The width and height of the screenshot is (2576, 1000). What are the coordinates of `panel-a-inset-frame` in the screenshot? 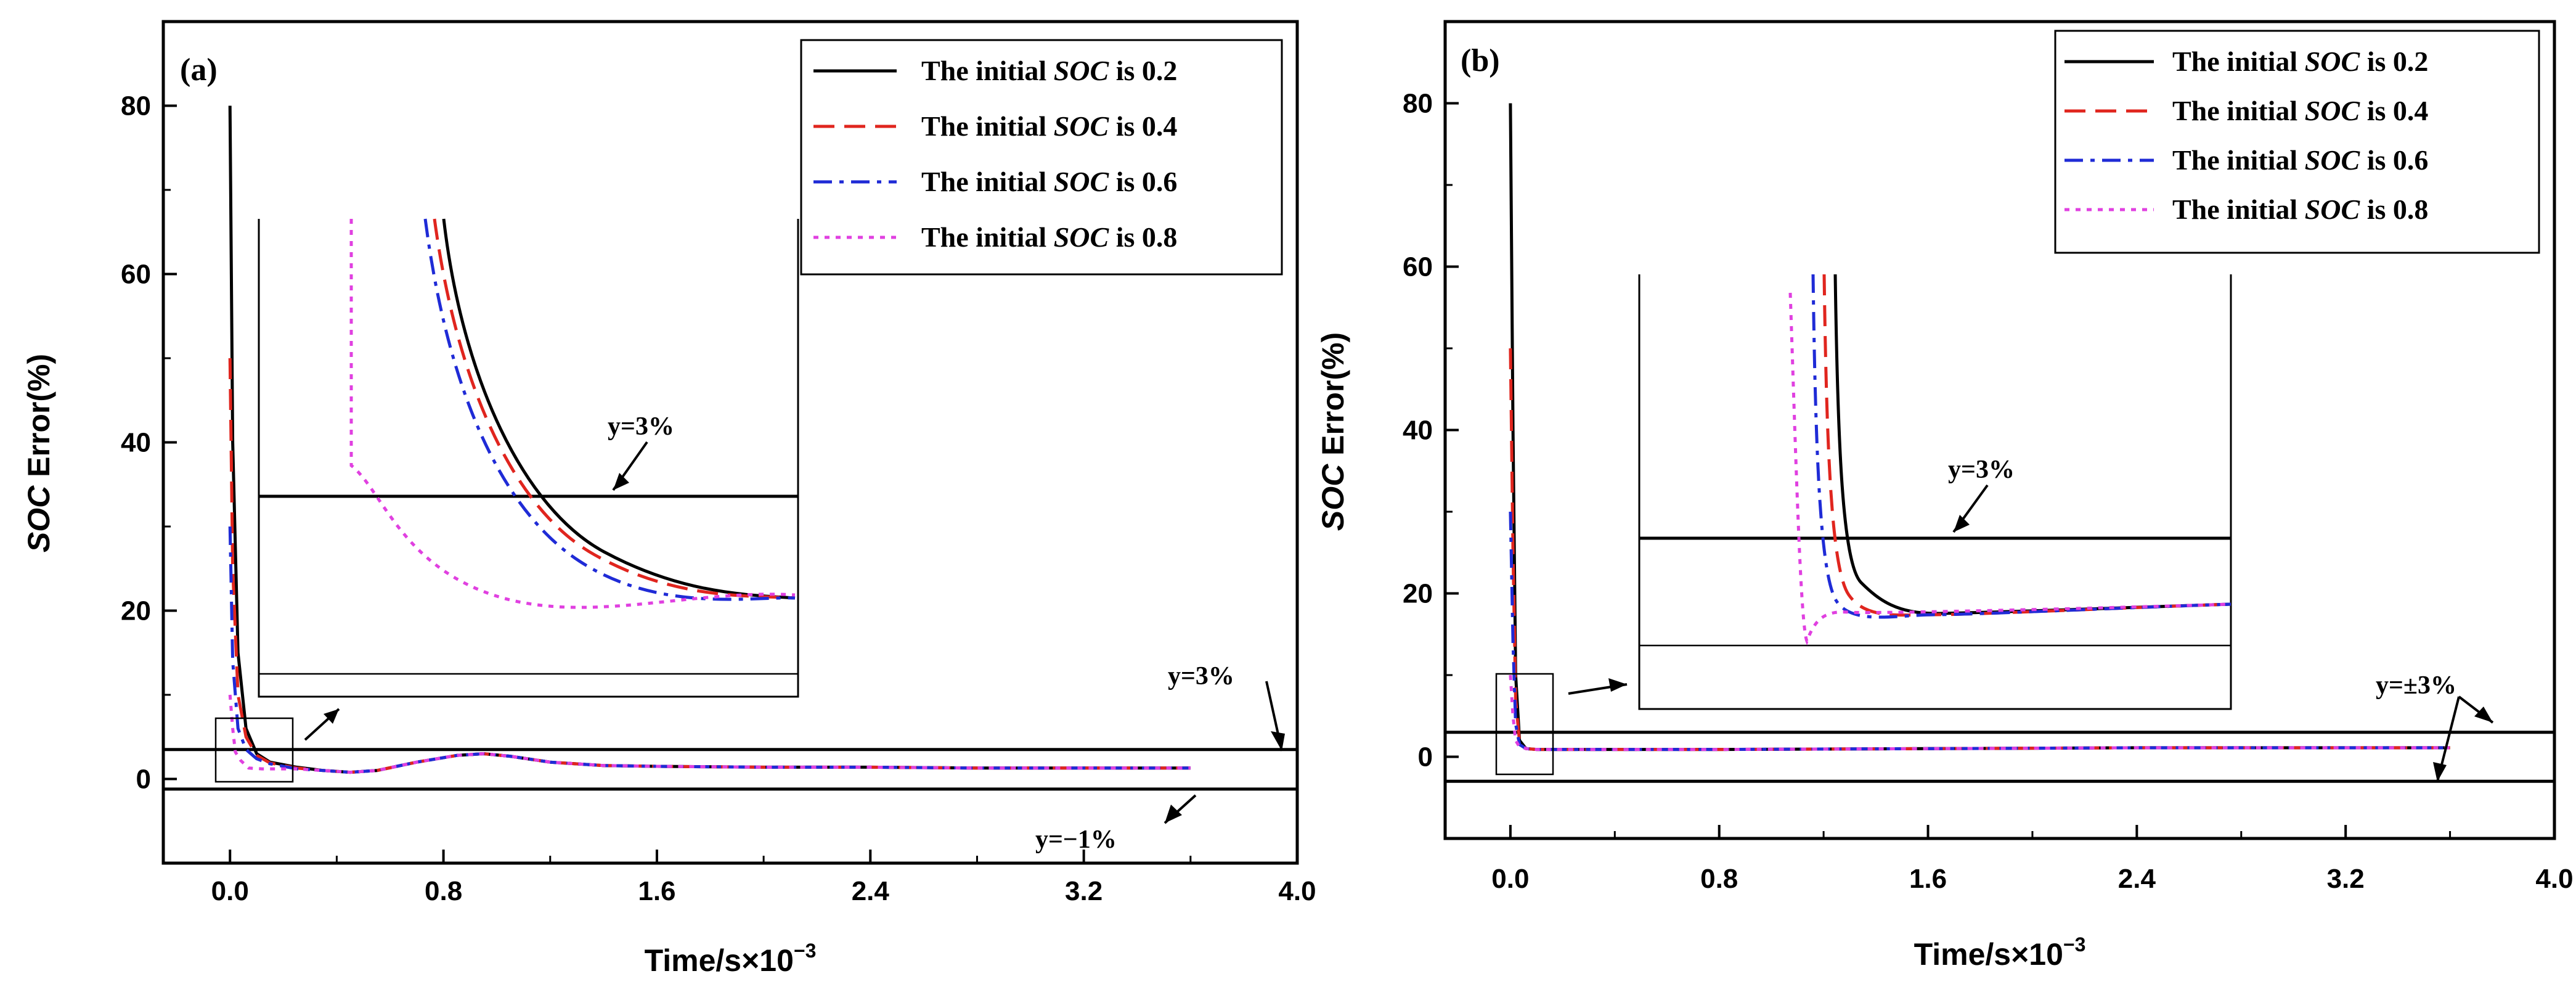 It's located at (528, 459).